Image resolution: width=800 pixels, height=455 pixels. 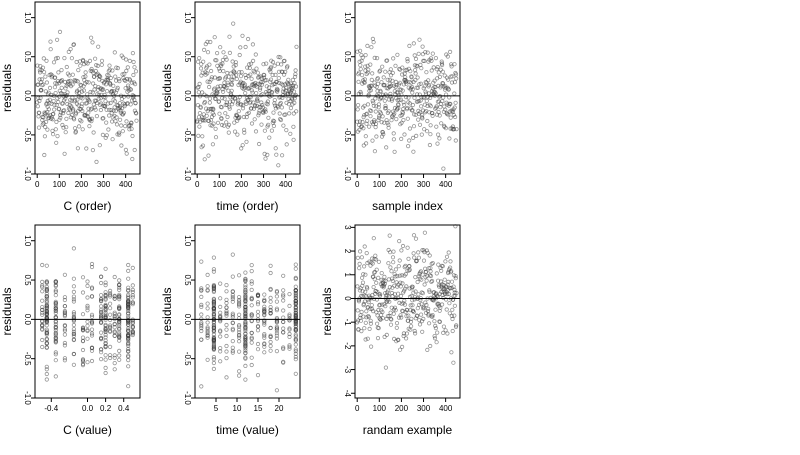 What do you see at coordinates (380, 408) in the screenshot?
I see `x-tick-label: 100` at bounding box center [380, 408].